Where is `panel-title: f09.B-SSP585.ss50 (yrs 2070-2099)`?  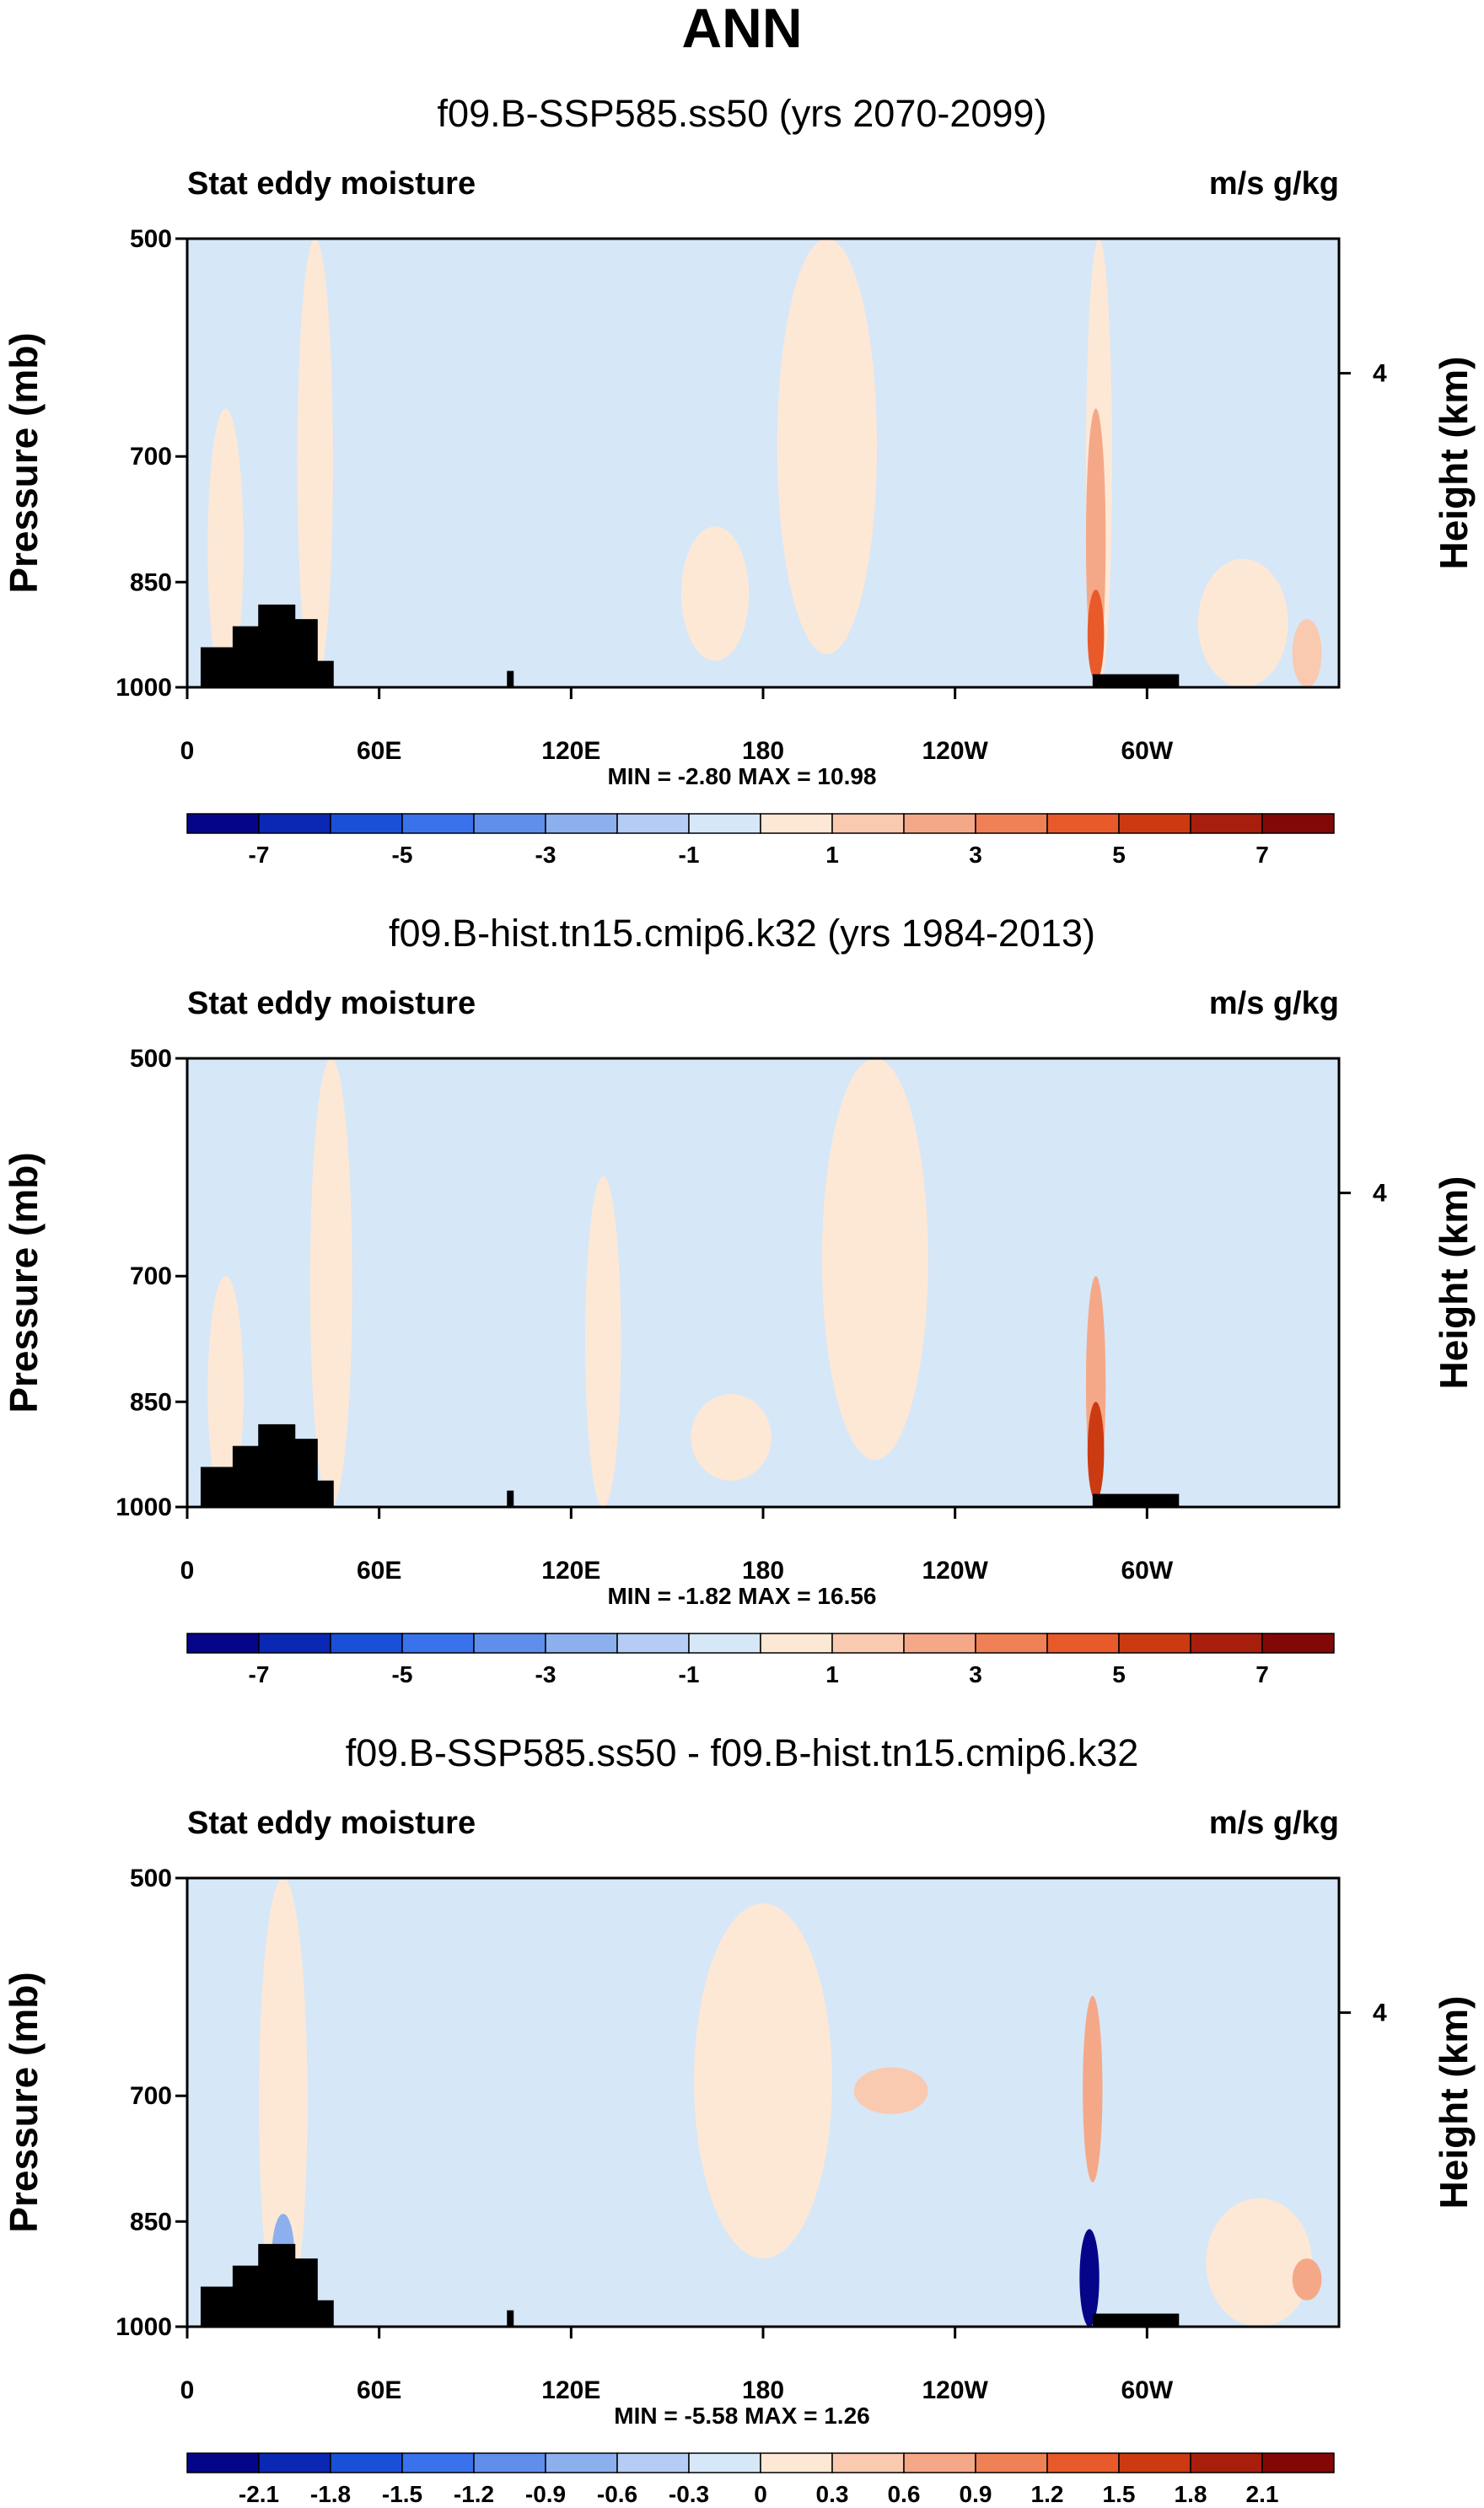
panel-title: f09.B-SSP585.ss50 (yrs 2070-2099) is located at coordinates (742, 113).